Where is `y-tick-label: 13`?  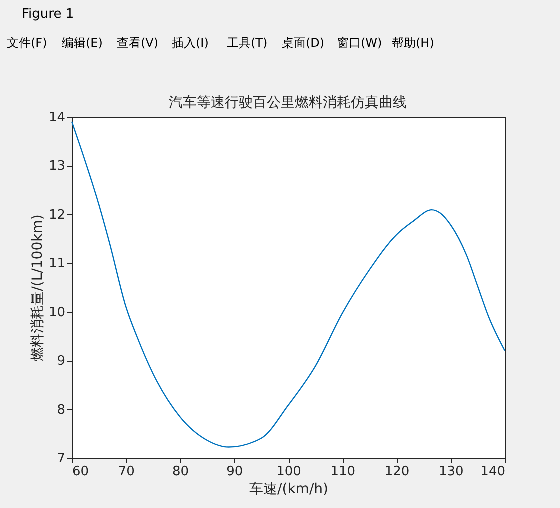 y-tick-label: 13 is located at coordinates (57, 166).